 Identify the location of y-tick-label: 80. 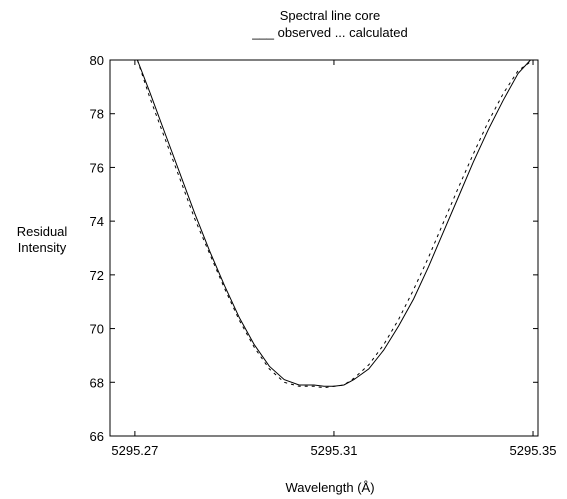
(97, 60).